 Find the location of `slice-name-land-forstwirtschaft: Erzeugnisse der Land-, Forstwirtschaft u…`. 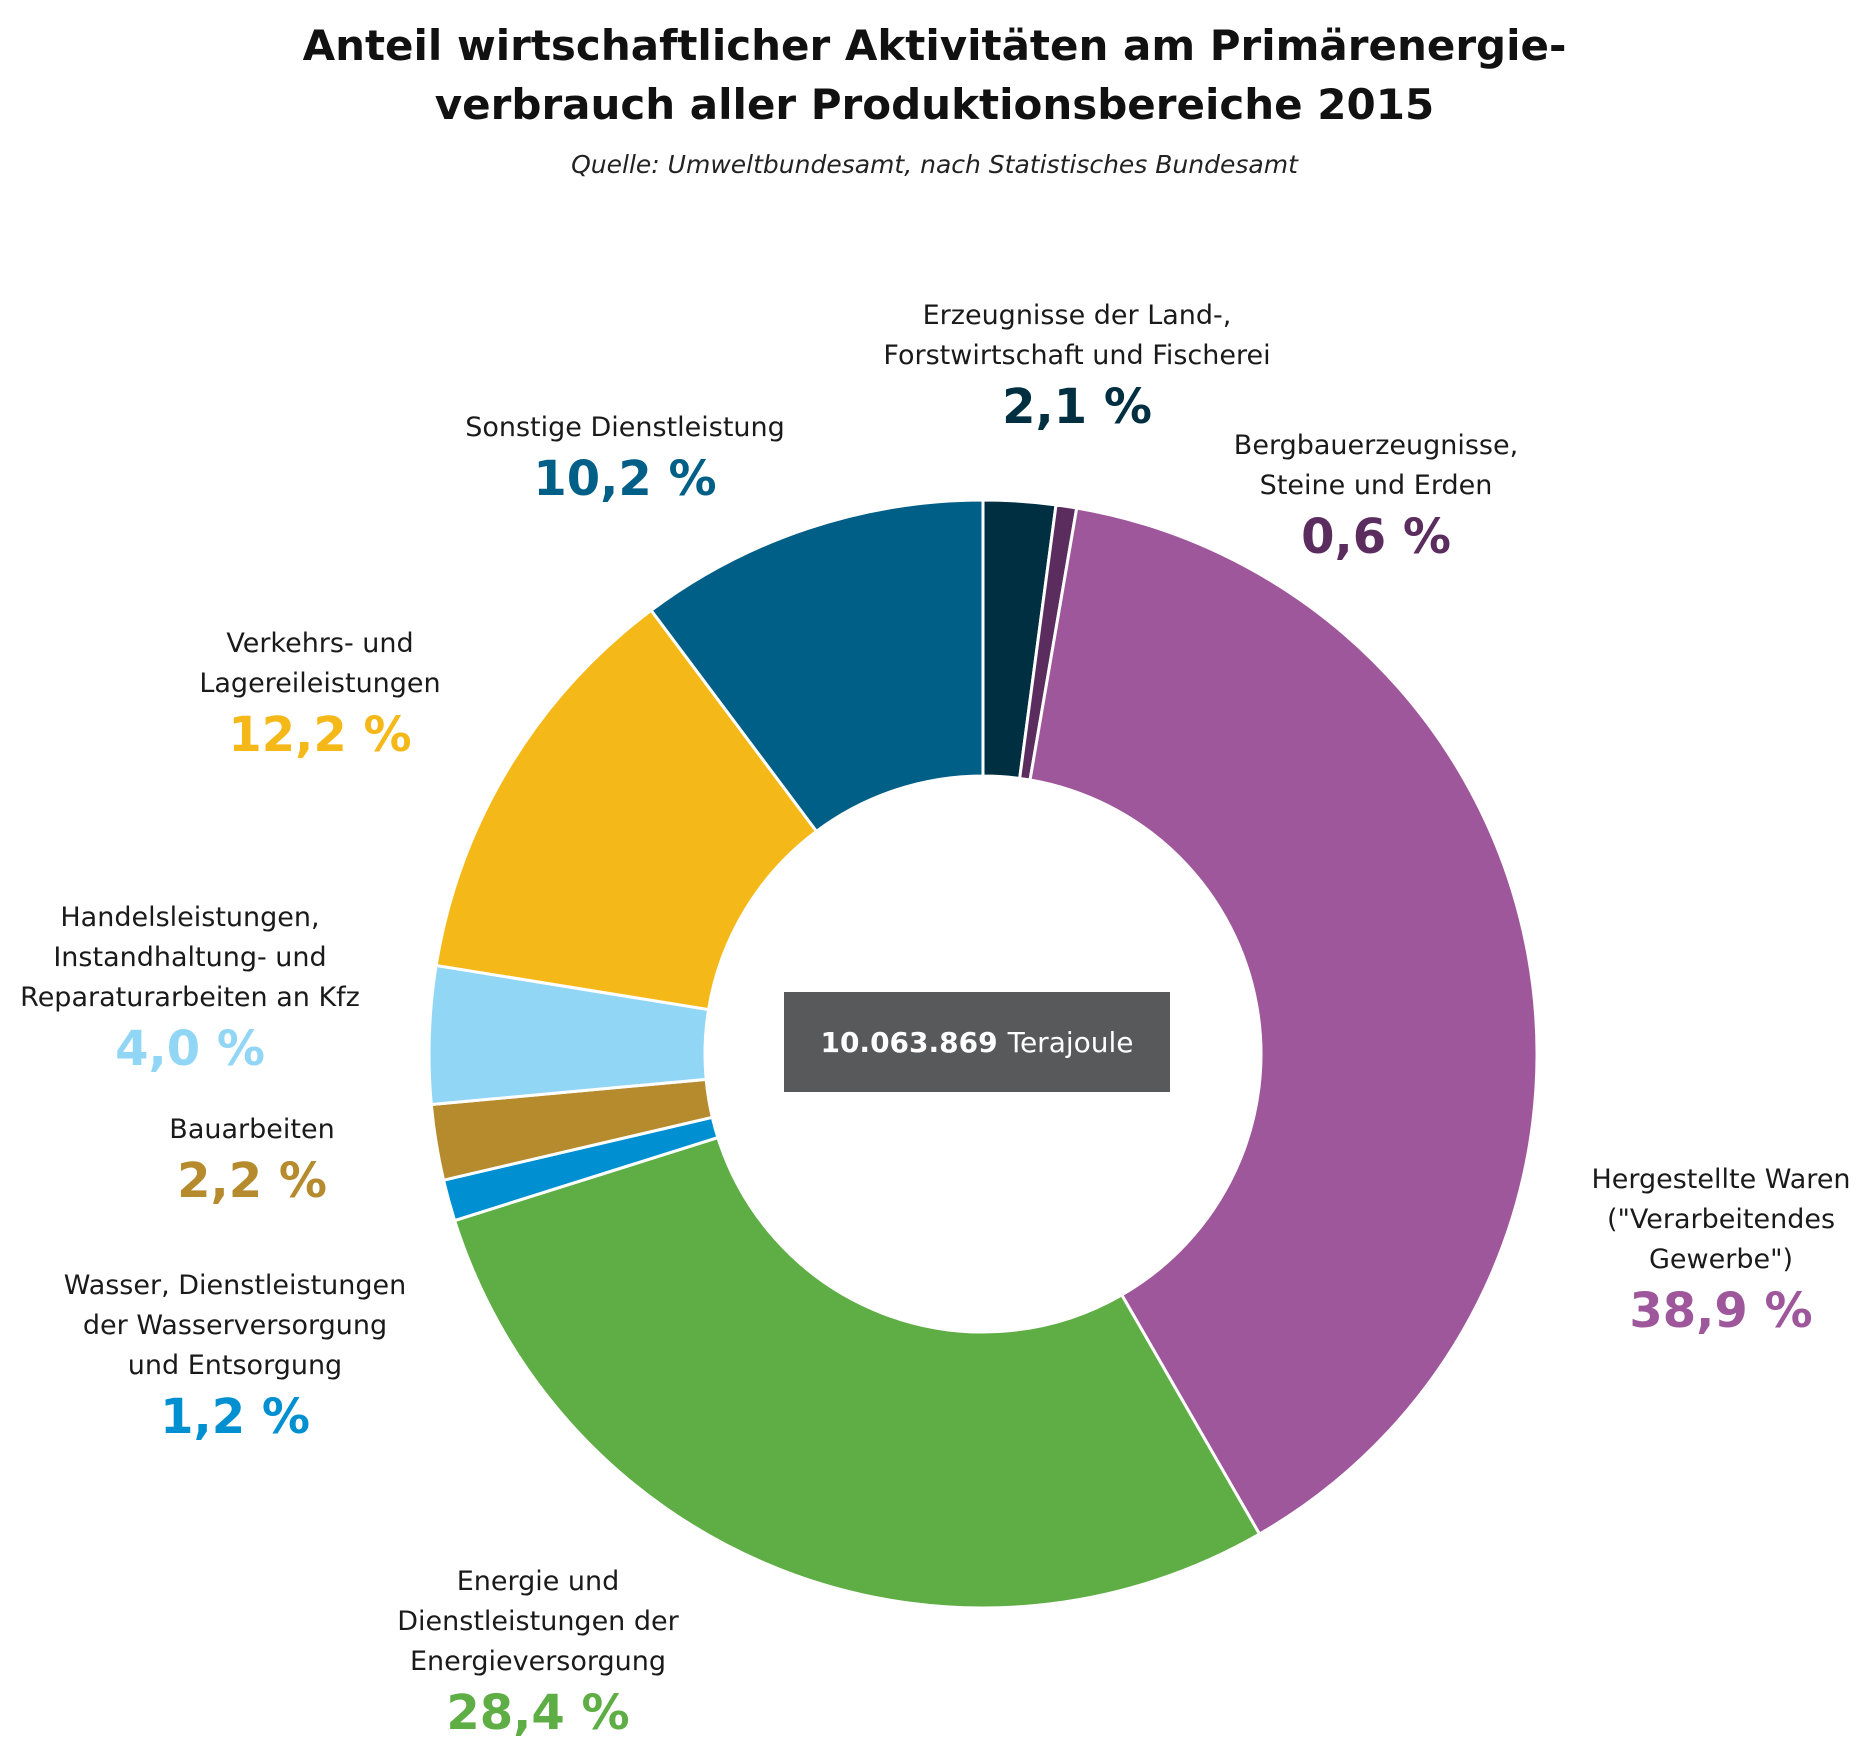

slice-name-land-forstwirtschaft: Erzeugnisse der Land-, Forstwirtschaft u… is located at coordinates (1077, 335).